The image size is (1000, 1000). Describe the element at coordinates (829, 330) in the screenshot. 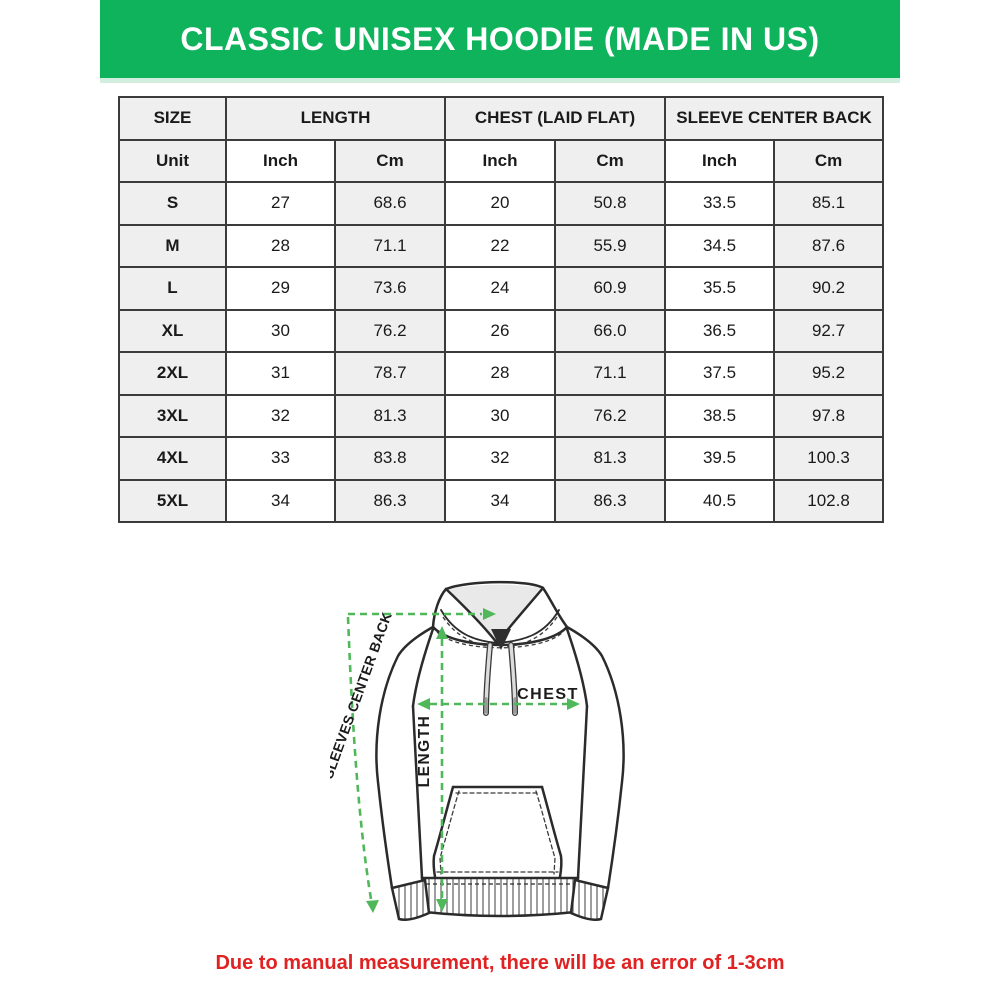

I see `measurement-cell: 92.7` at that location.